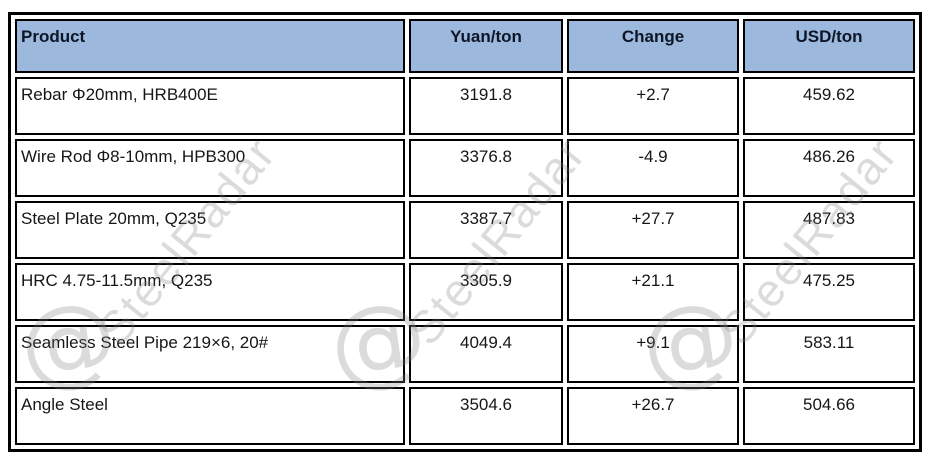 Image resolution: width=932 pixels, height=466 pixels. What do you see at coordinates (486, 230) in the screenshot?
I see `yuan-cell: 3387.7` at bounding box center [486, 230].